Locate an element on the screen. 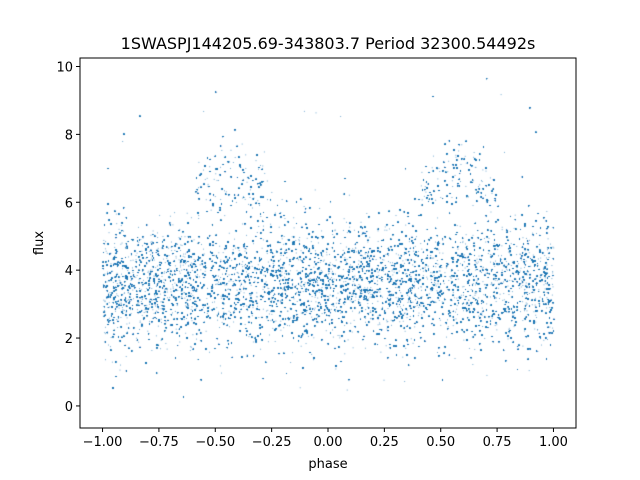  x-tick-label: 0.50 is located at coordinates (440, 442).